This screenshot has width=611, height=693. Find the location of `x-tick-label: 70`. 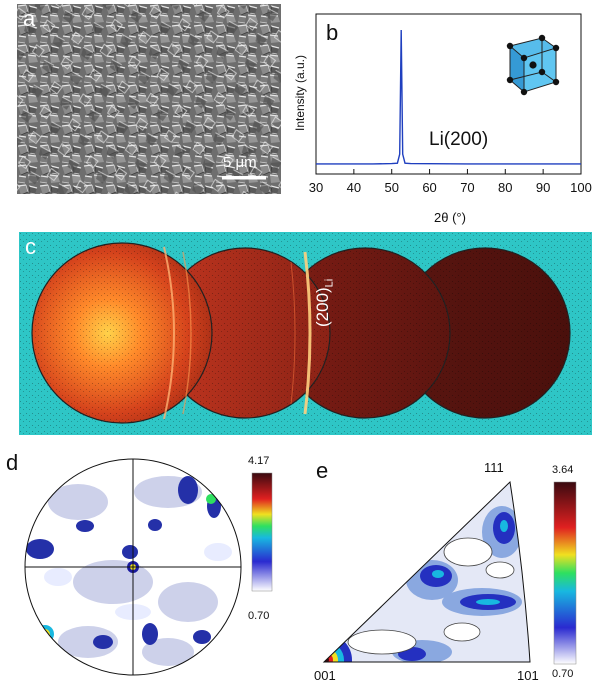

x-tick-label: 70 is located at coordinates (467, 187).